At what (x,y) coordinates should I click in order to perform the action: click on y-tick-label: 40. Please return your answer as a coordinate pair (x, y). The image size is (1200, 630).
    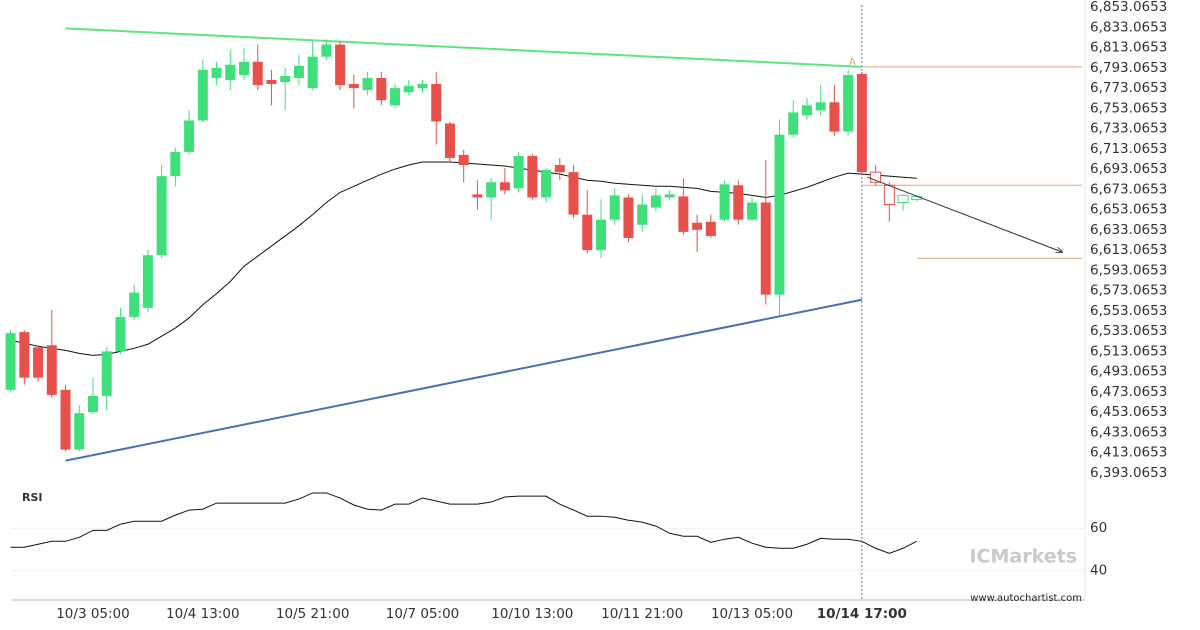
    Looking at the image, I should click on (1098, 570).